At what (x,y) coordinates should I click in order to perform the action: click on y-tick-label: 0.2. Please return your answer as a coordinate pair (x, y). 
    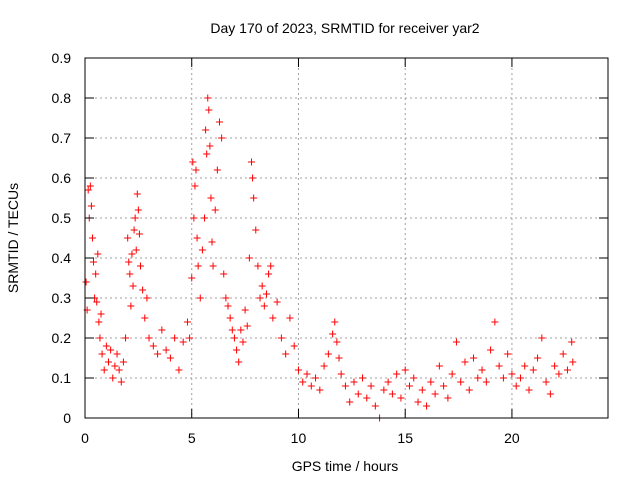
    Looking at the image, I should click on (62, 338).